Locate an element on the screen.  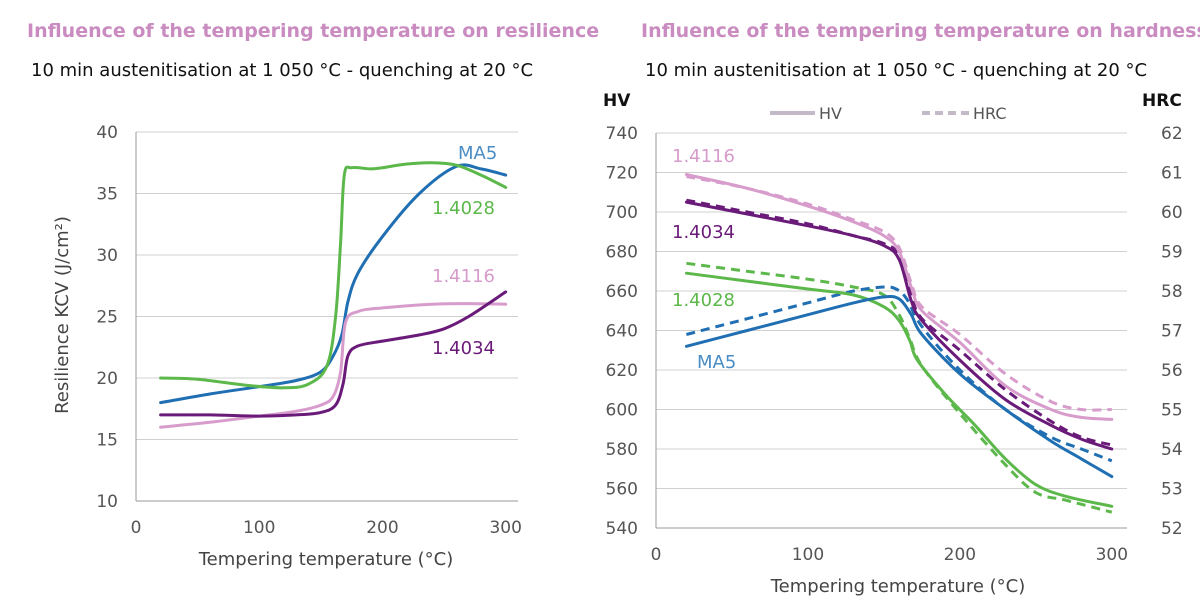
right-label-1-4116: 1.4116 is located at coordinates (703, 156).